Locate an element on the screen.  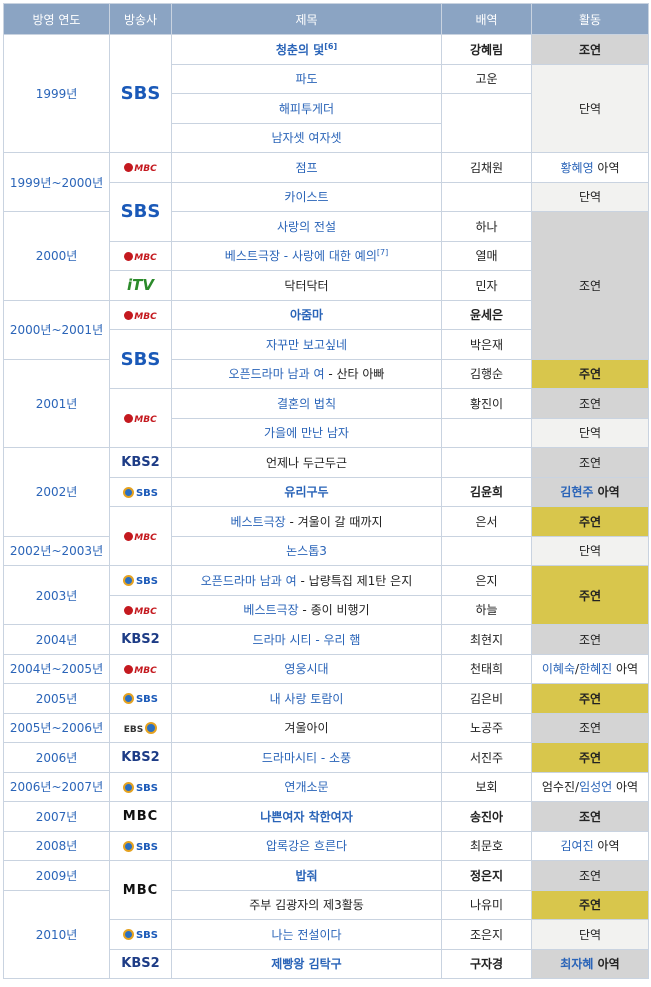
activity-link: 최자혜 is located at coordinates (577, 964).